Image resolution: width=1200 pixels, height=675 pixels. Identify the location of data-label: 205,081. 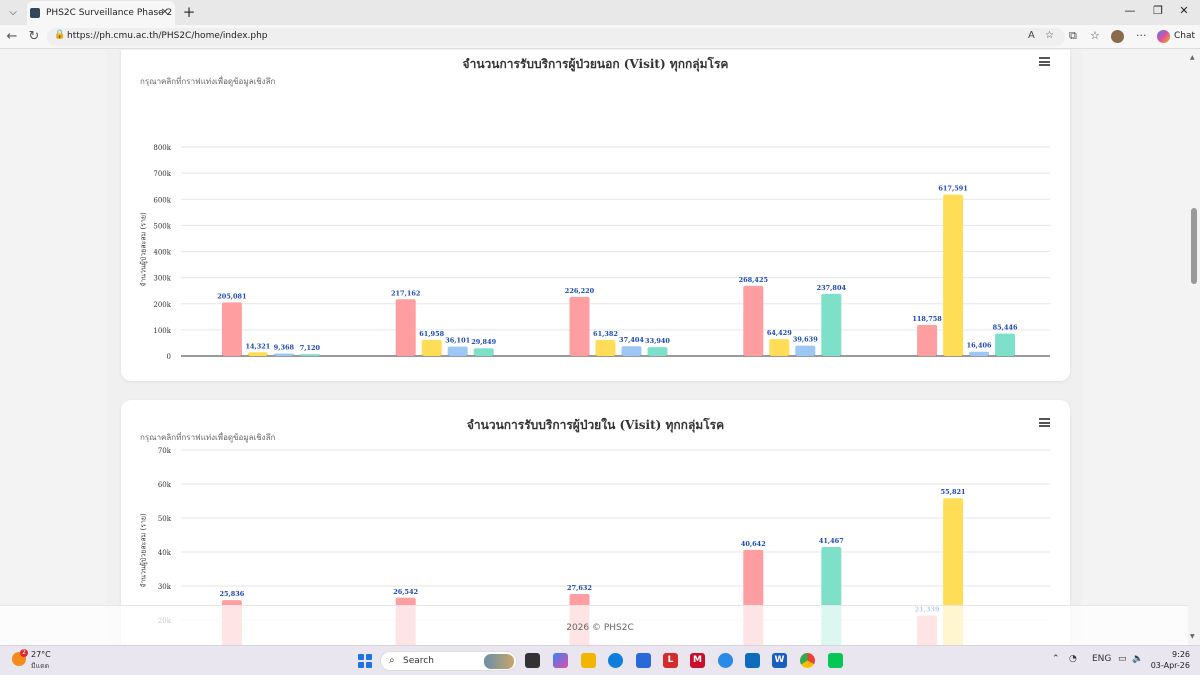
(231, 296).